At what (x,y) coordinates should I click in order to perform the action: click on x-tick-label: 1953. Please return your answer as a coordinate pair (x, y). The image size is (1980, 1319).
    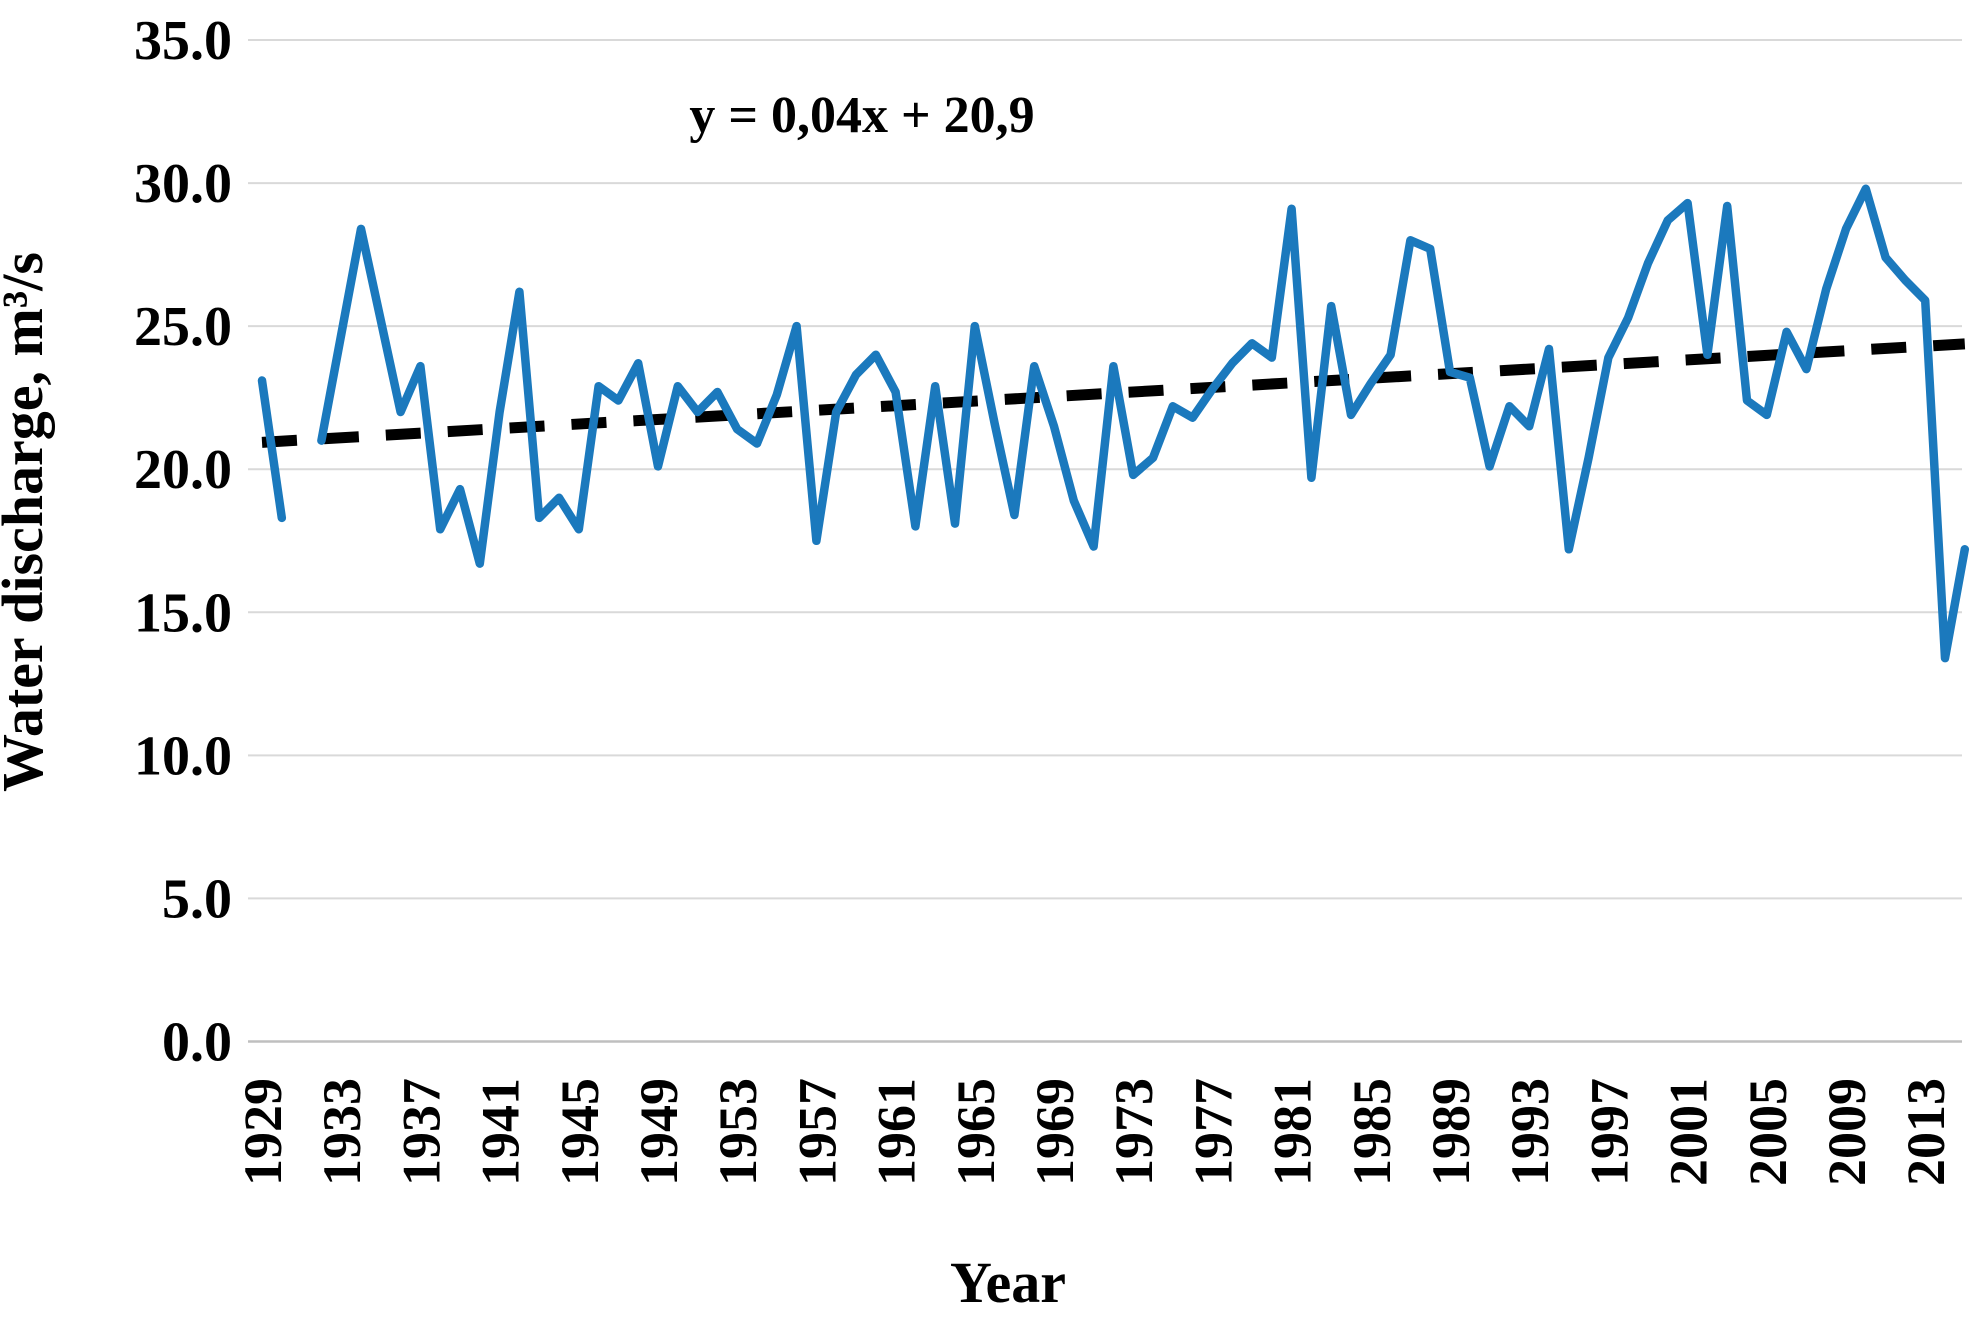
    Looking at the image, I should click on (738, 1132).